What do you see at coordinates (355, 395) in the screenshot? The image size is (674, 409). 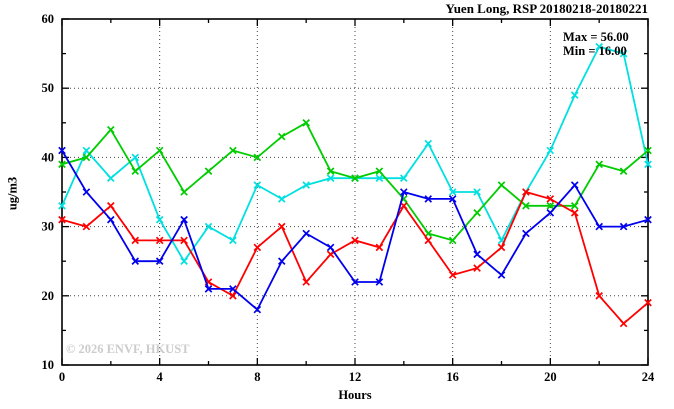 I see `x-axis-label: Hours` at bounding box center [355, 395].